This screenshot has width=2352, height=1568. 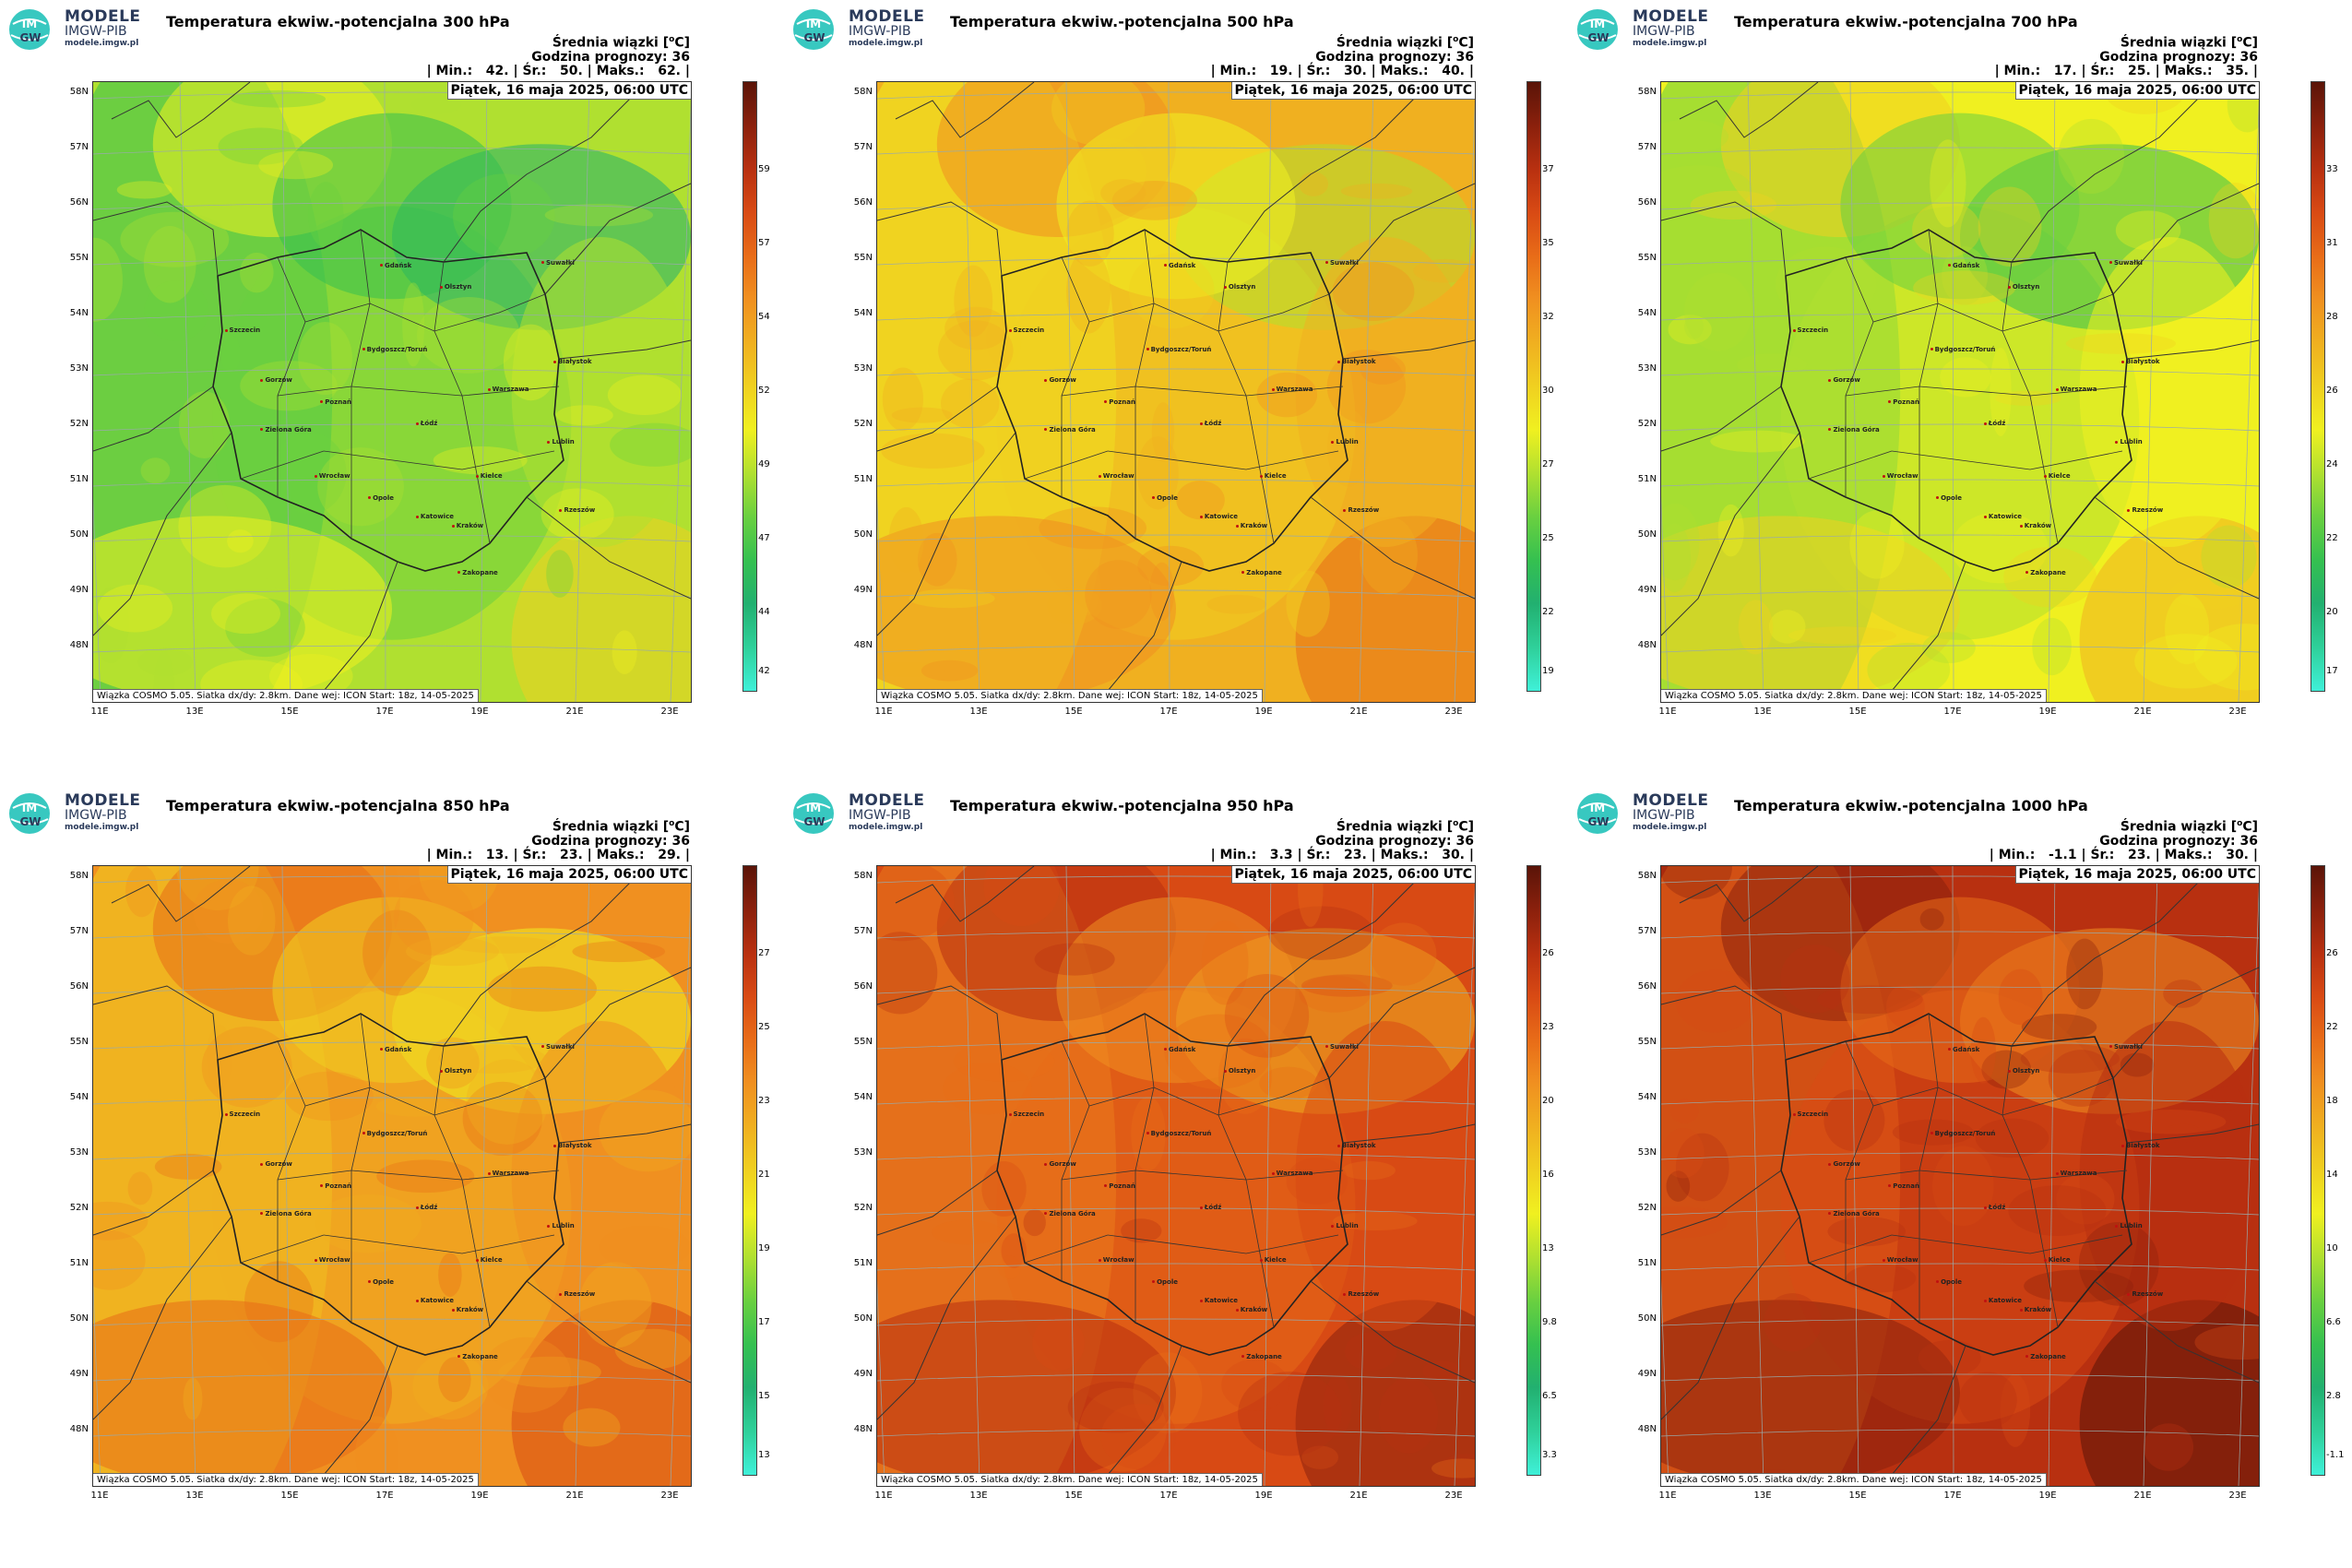 What do you see at coordinates (2057, 1260) in the screenshot?
I see `city-label: Kielce` at bounding box center [2057, 1260].